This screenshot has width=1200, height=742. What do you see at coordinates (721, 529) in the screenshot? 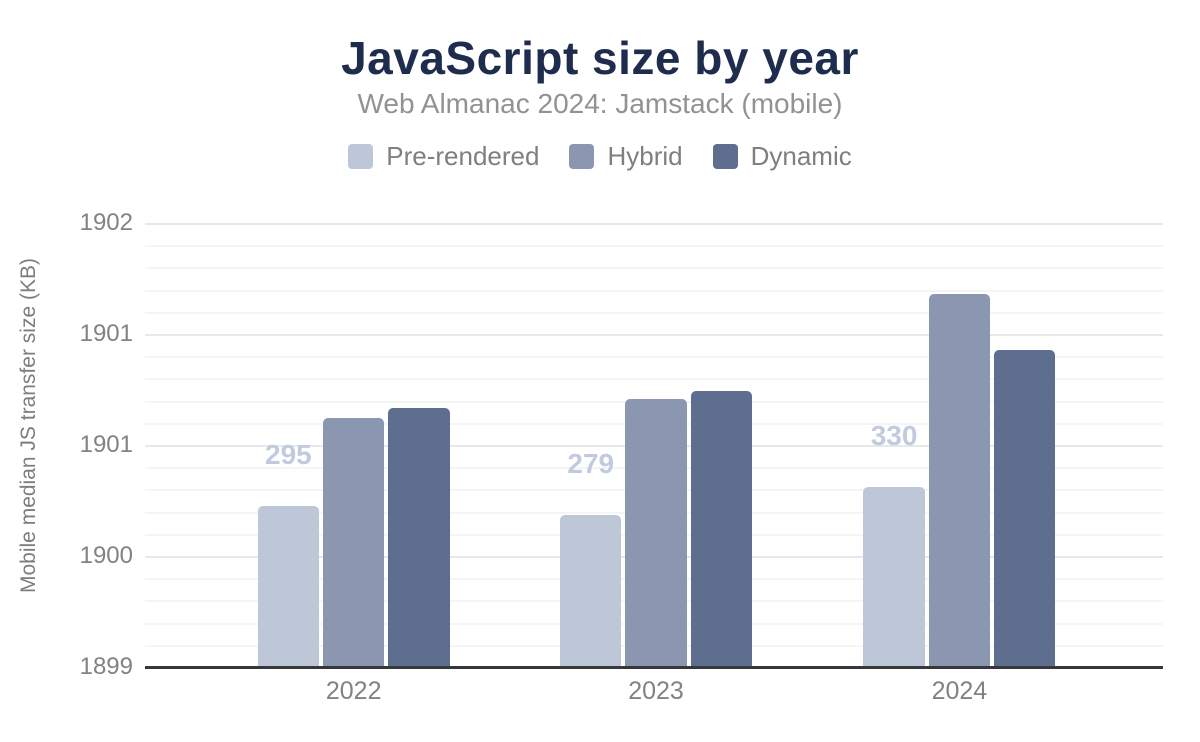
I see `bar-dynamic-2023` at bounding box center [721, 529].